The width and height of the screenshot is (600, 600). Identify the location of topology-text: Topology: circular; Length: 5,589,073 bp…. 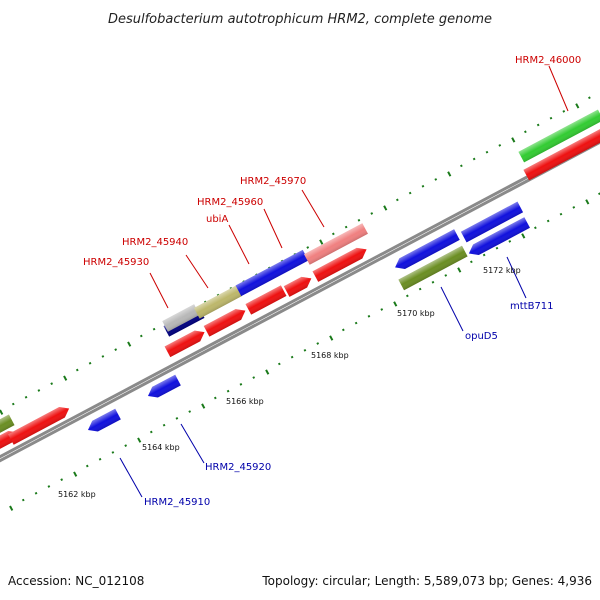
(426, 581).